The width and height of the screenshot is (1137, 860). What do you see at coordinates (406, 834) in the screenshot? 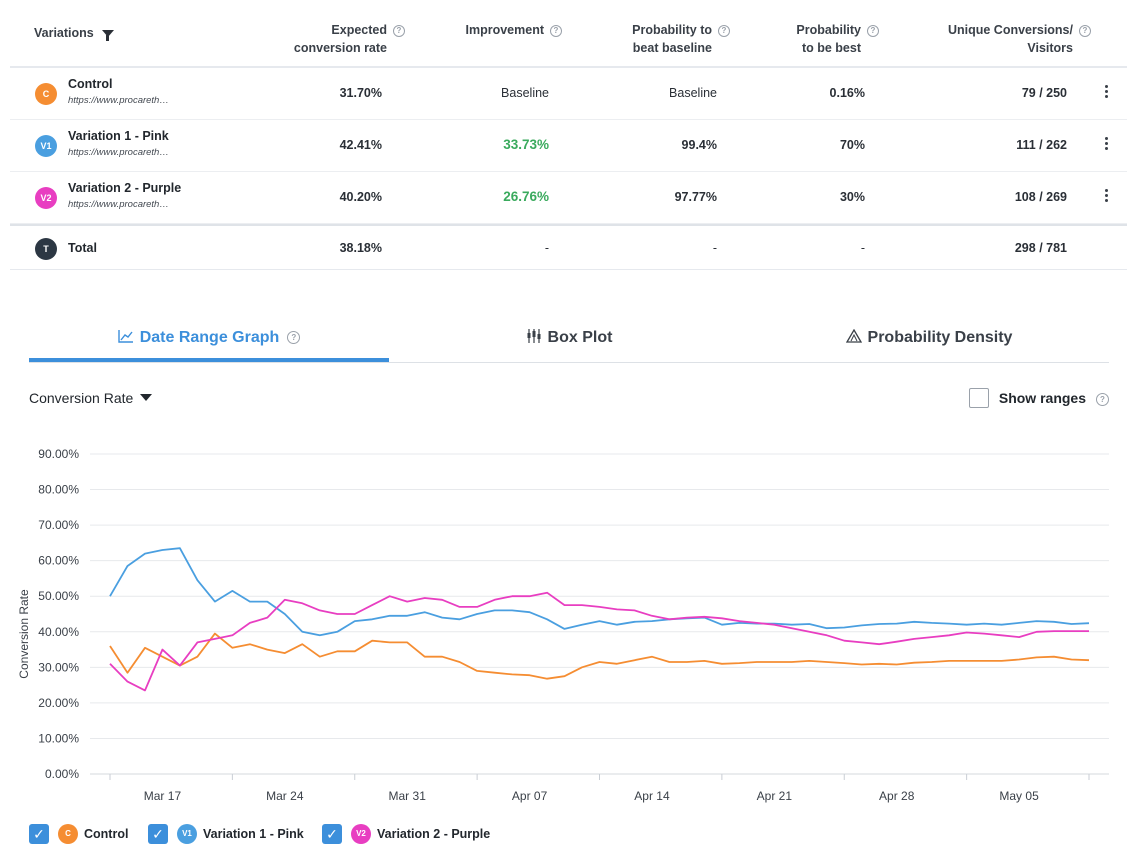
I see `legend-item-variation-2: ✓ V2 Variation 2 - Purple` at bounding box center [406, 834].